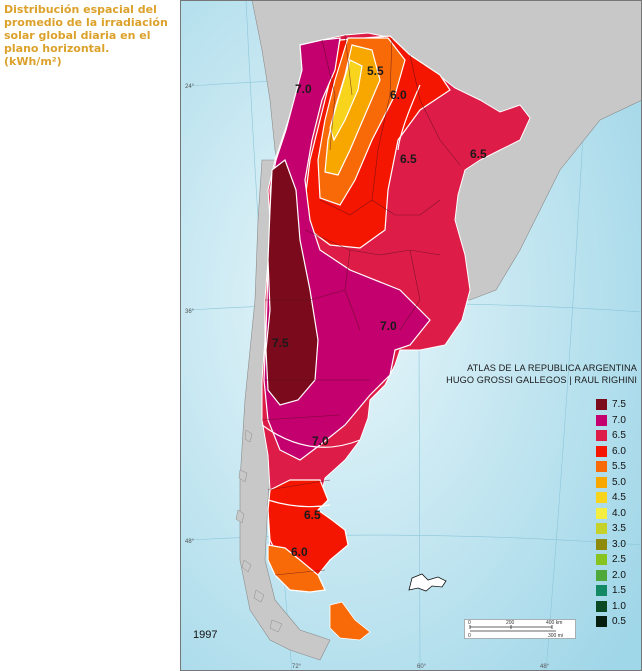 The height and width of the screenshot is (671, 642). Describe the element at coordinates (619, 482) in the screenshot. I see `legend-label: 5.0` at that location.